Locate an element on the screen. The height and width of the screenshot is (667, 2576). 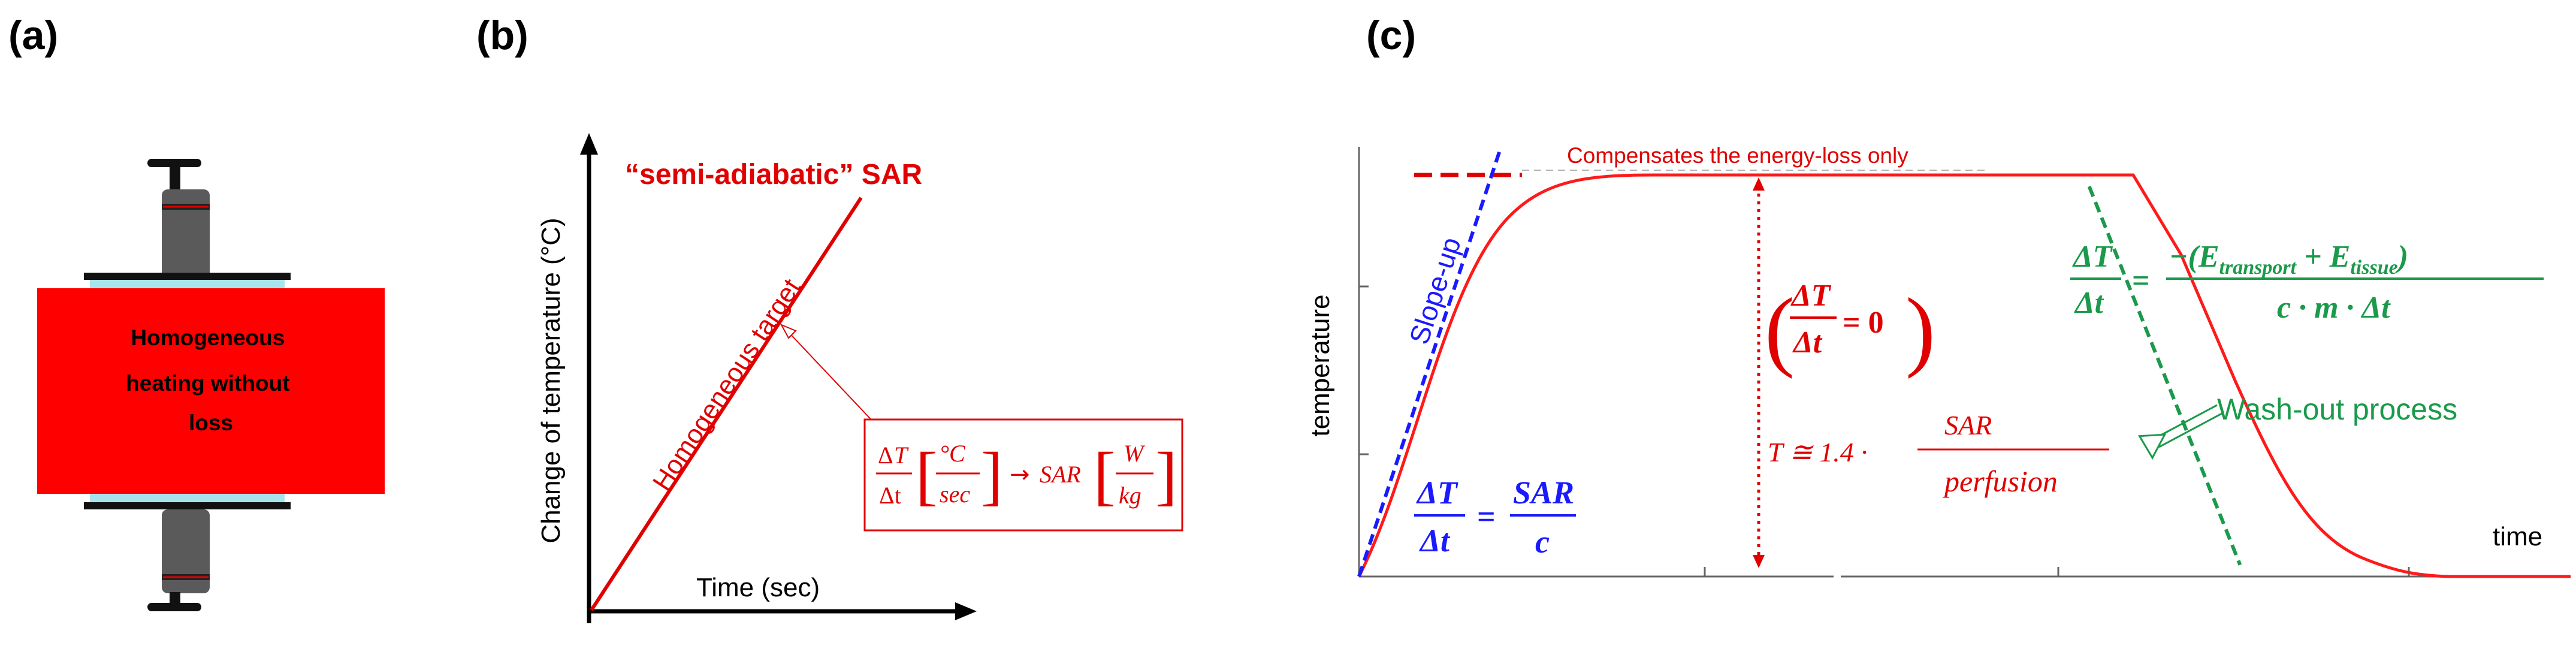
panel-b-line-label: Homogeneous target is located at coordinates (727, 385).